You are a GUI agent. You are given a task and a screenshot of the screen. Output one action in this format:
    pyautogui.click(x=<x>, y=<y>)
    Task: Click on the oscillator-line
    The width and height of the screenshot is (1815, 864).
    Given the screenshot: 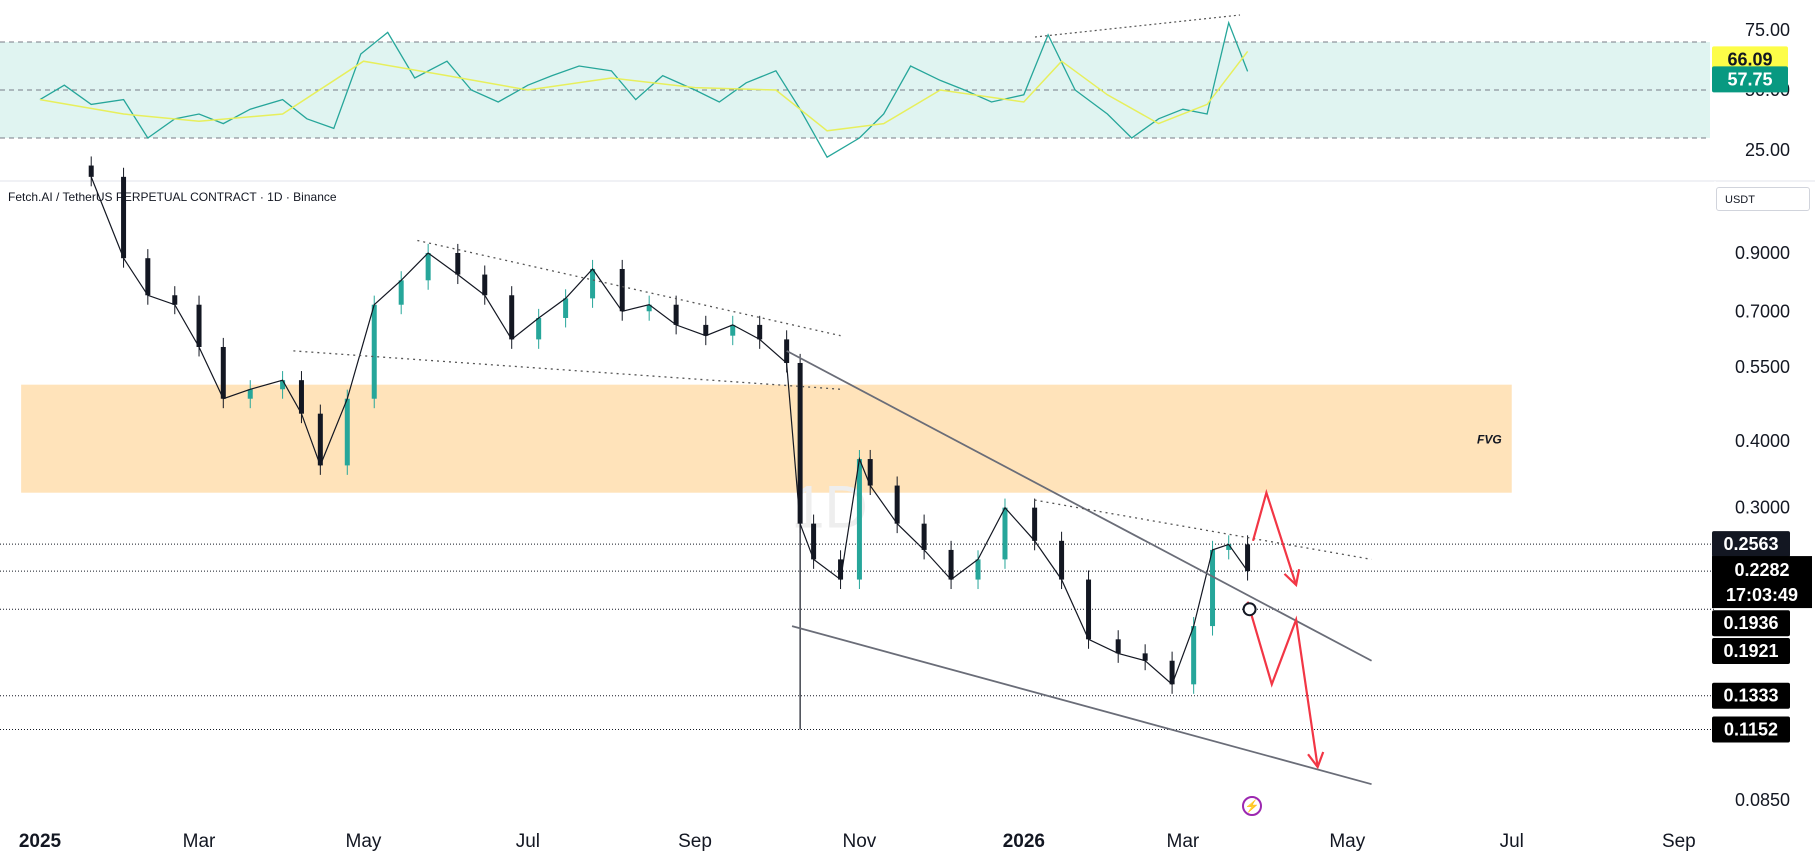 What is the action you would take?
    pyautogui.click(x=644, y=89)
    